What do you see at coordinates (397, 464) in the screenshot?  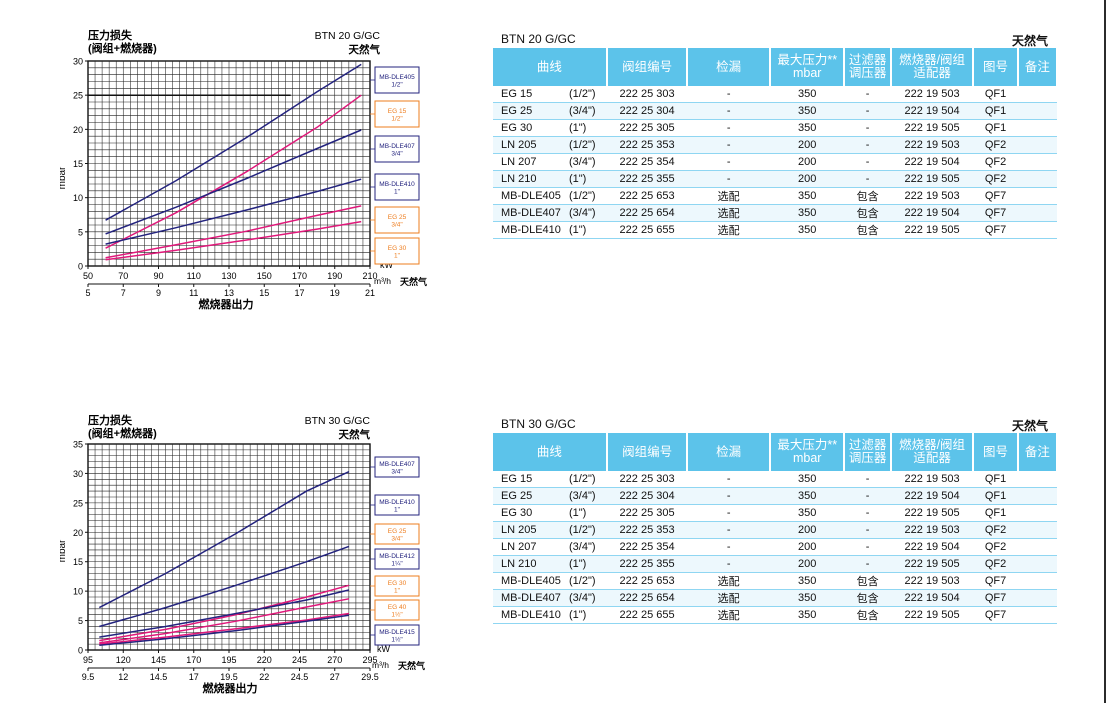 I see `legend-label-name: MB-DLE407` at bounding box center [397, 464].